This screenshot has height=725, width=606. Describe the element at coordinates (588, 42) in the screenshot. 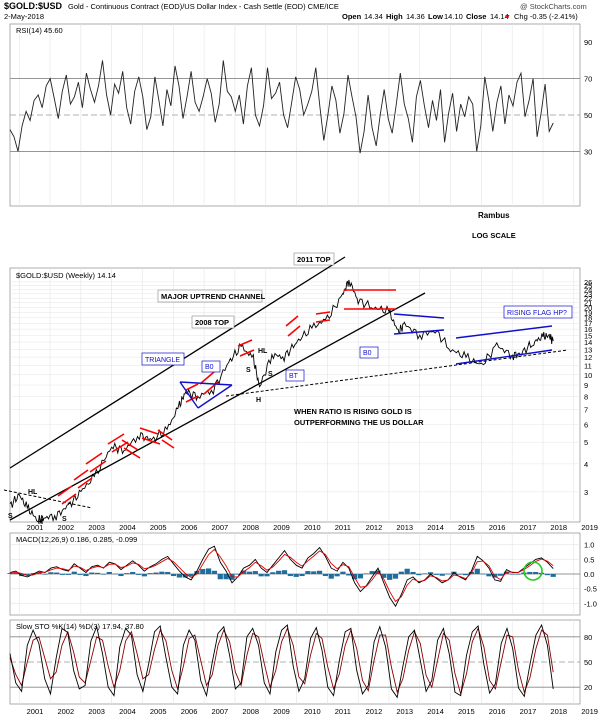

I see `y-tick-label: 90` at that location.